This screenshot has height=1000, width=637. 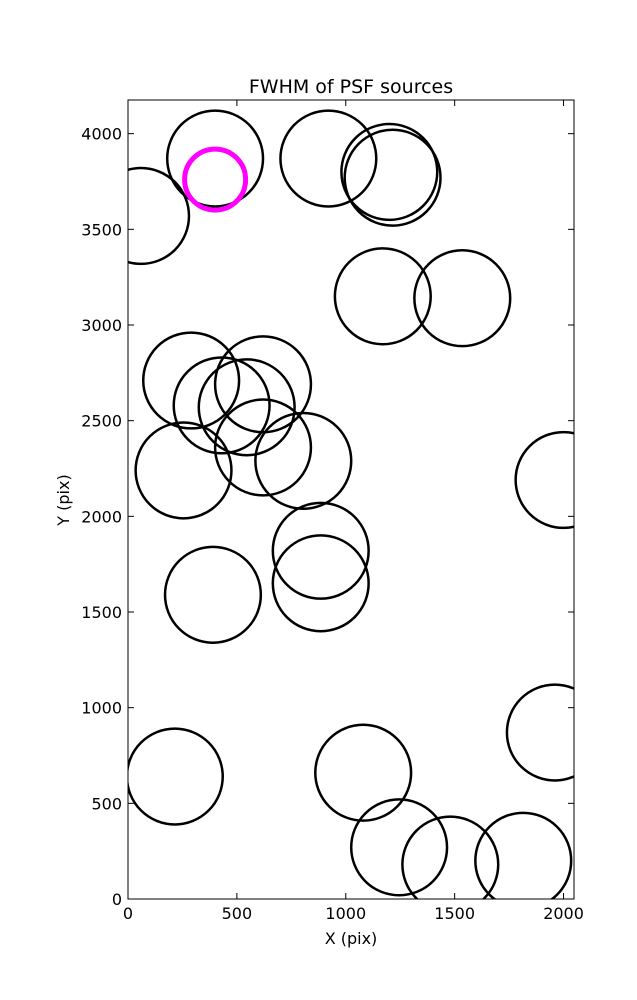 What do you see at coordinates (563, 913) in the screenshot?
I see `x-tick-label: 2000` at bounding box center [563, 913].